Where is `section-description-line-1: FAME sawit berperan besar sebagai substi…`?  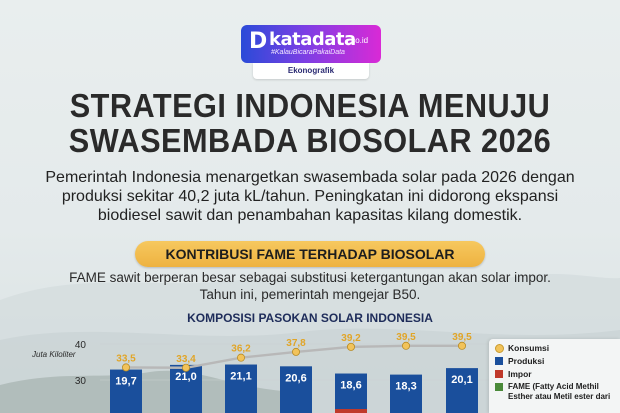
section-description-line-1: FAME sawit berperan besar sebagai substi… is located at coordinates (310, 277).